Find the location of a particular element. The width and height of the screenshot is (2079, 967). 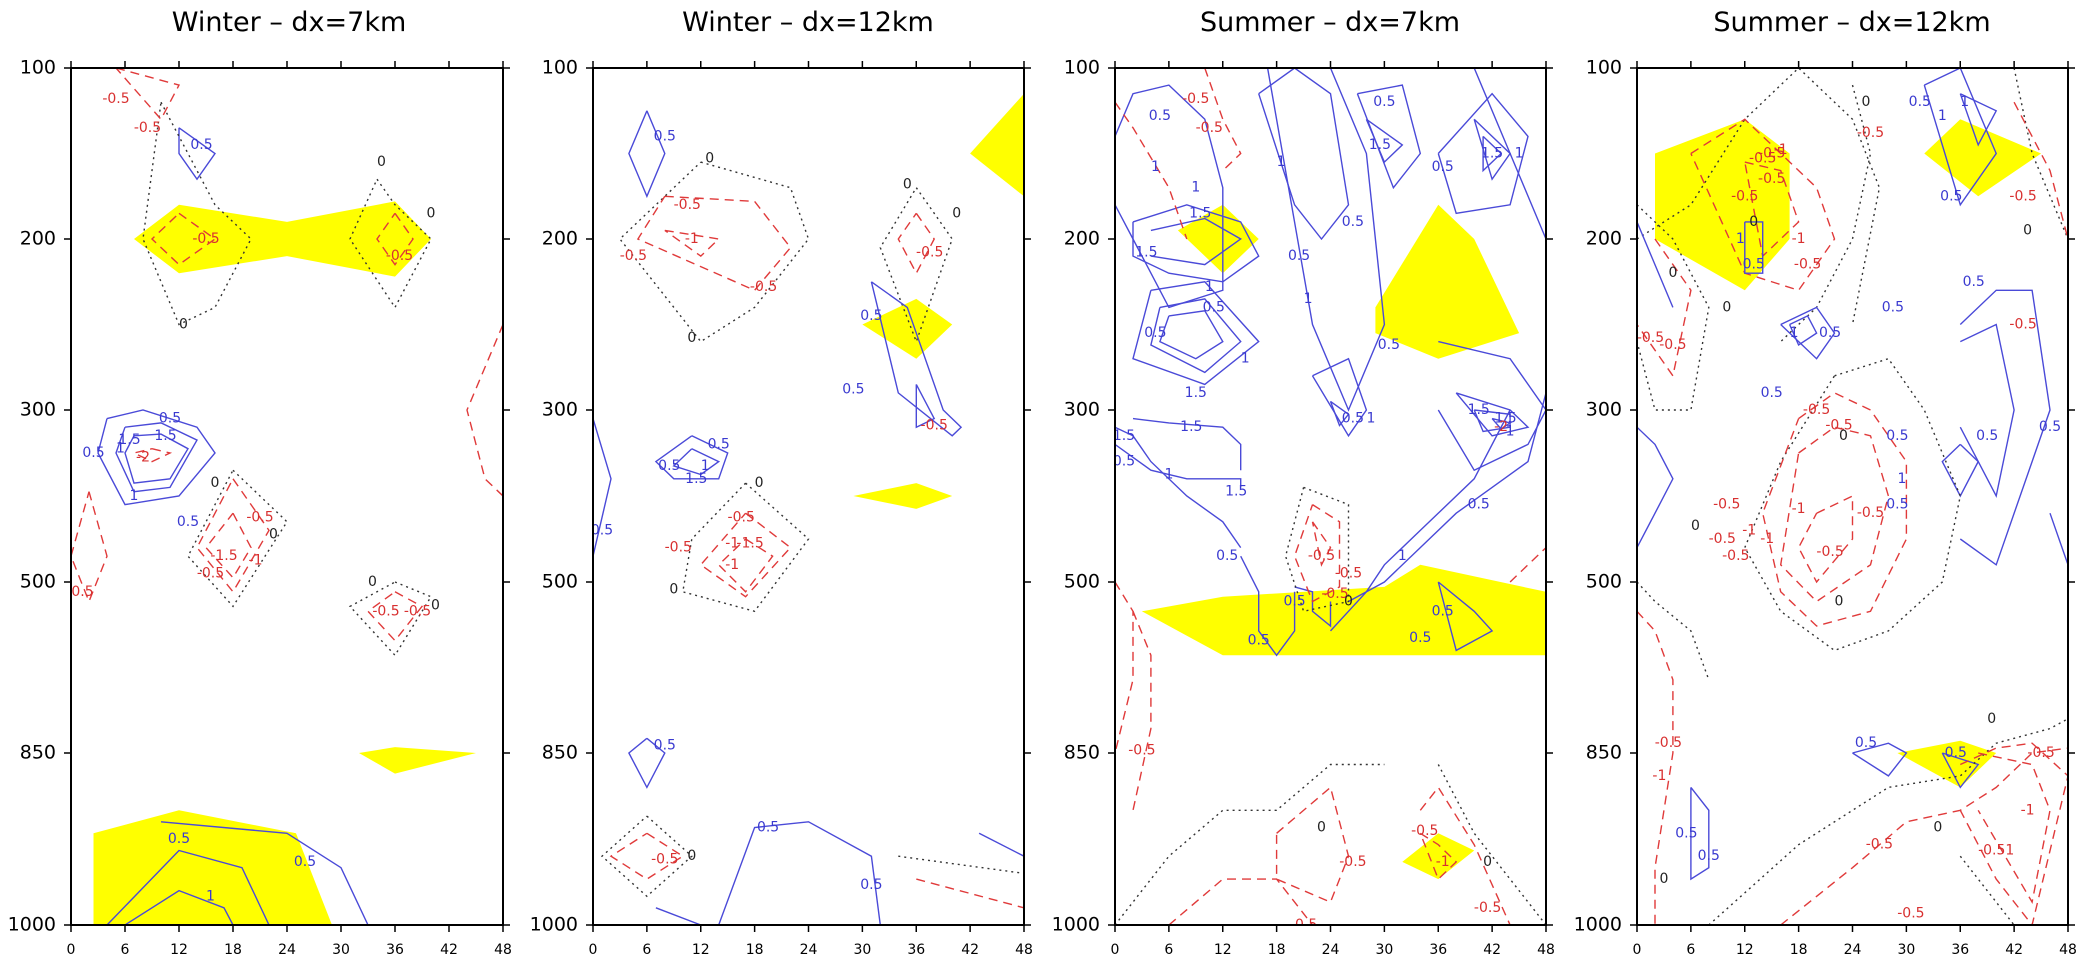

x-tick-label: 48 is located at coordinates (503, 950).